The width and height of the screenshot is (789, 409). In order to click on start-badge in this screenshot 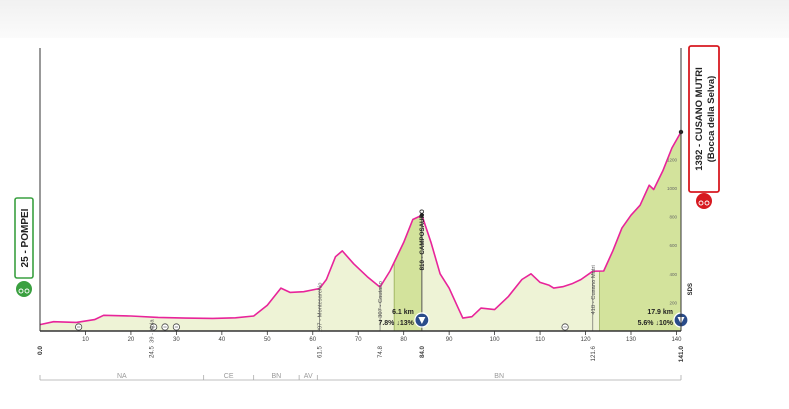, I will do `click(24, 238)`.